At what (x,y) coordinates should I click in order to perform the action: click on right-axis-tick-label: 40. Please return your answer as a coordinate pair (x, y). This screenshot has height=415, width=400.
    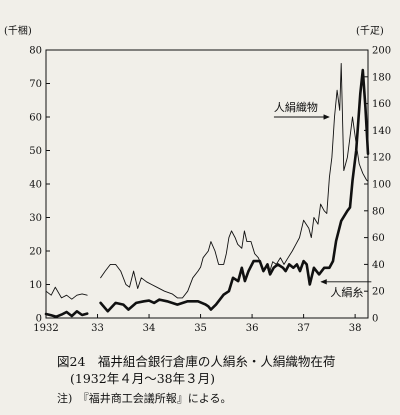
    Looking at the image, I should click on (378, 265).